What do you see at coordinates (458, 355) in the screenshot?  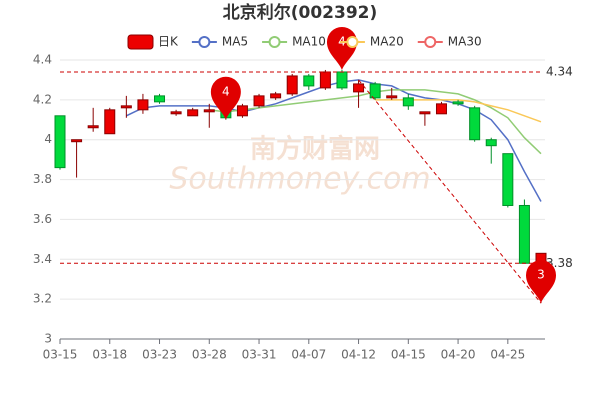 I see `x-tick-label: 04-20` at bounding box center [458, 355].